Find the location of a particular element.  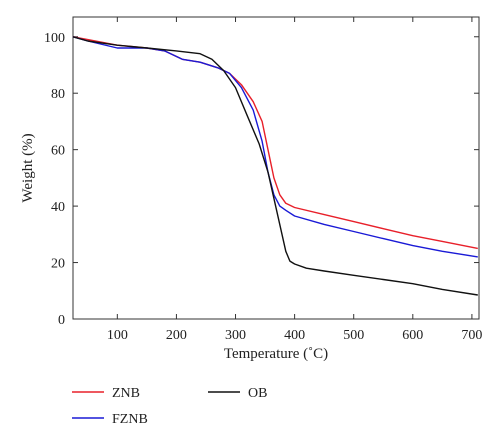

legend-label-znb: ZNB is located at coordinates (126, 393).